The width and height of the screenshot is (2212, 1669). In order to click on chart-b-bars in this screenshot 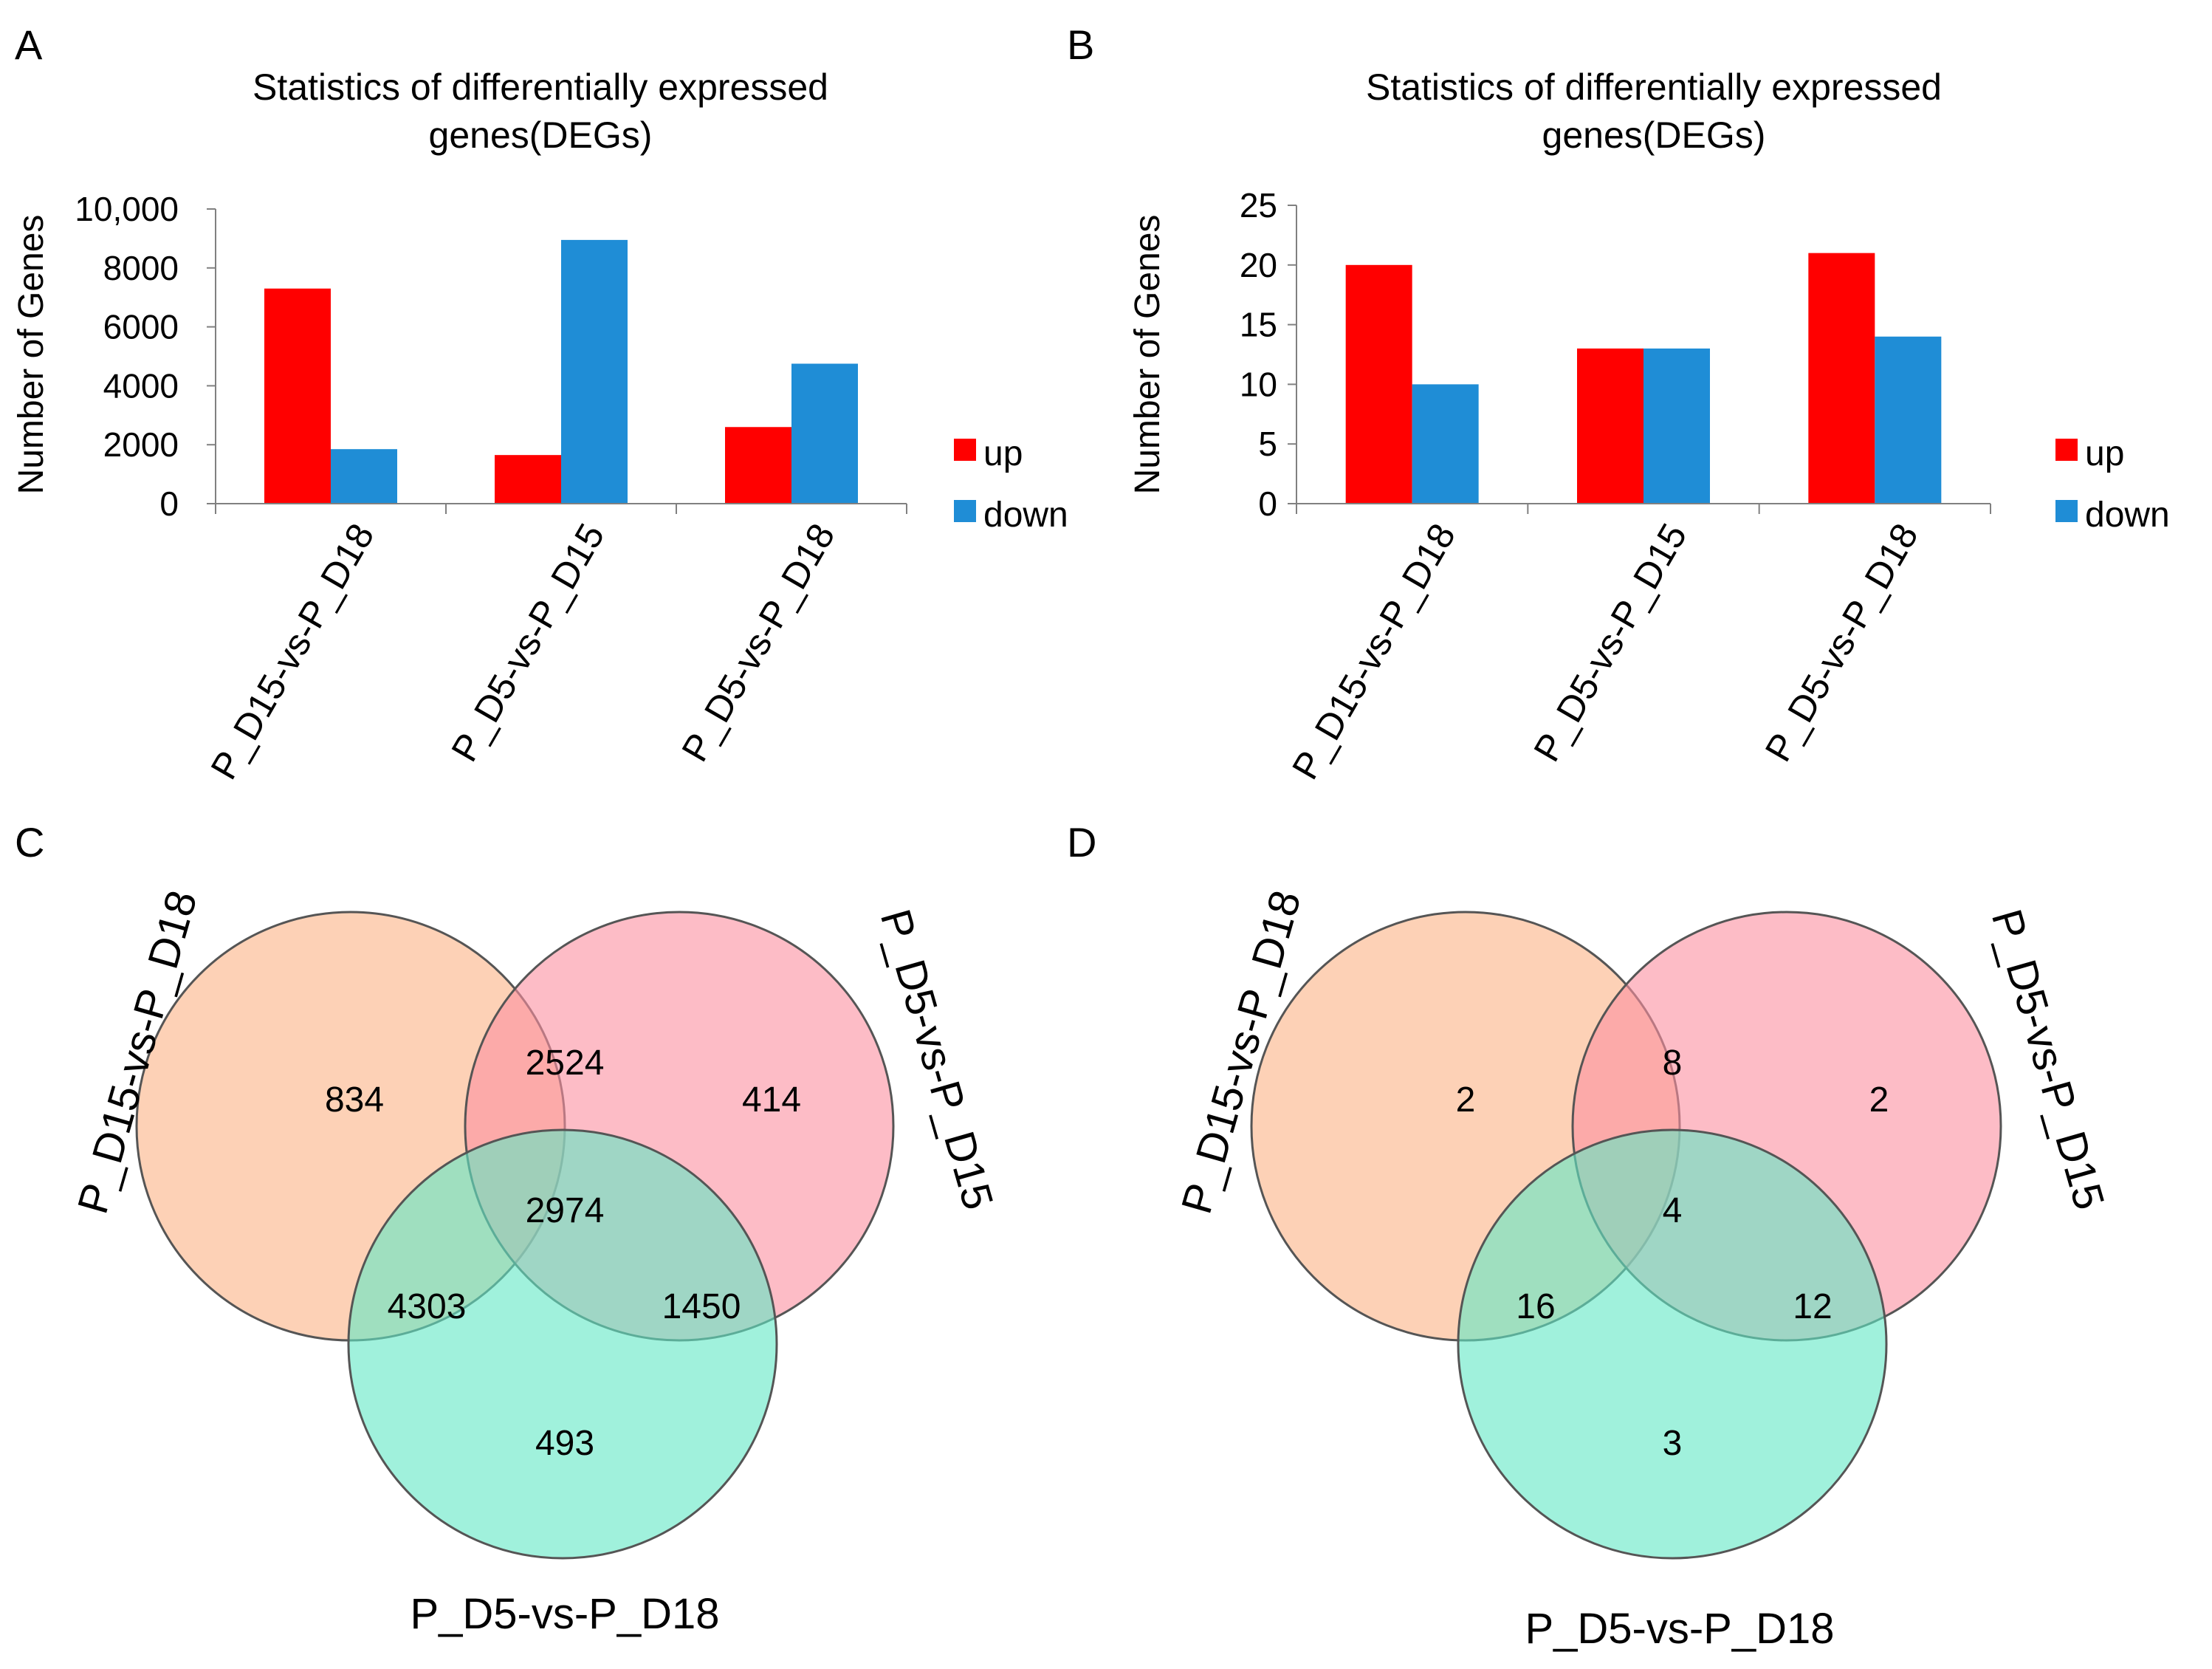, I will do `click(1643, 378)`.